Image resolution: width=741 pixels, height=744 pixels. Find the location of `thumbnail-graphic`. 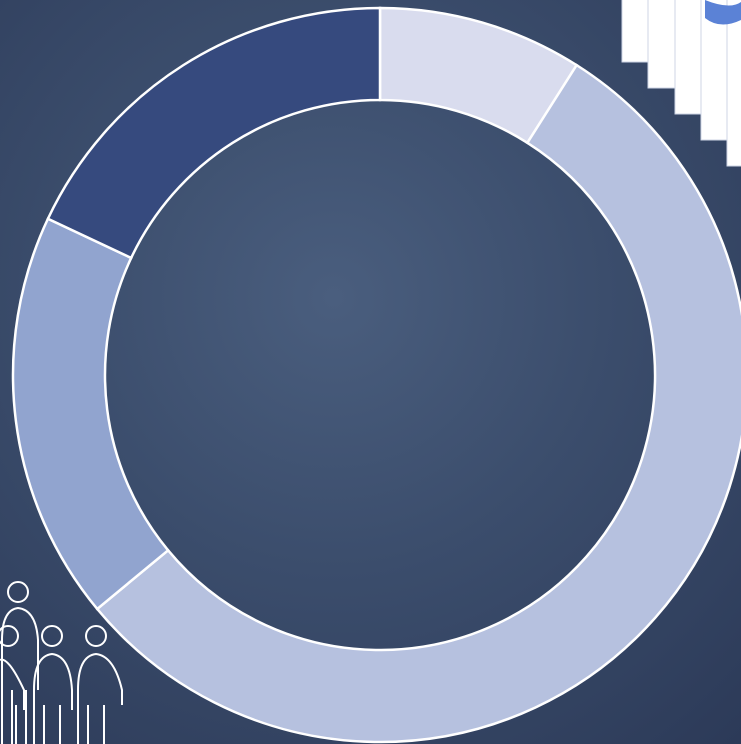

thumbnail-graphic is located at coordinates (723, 12).